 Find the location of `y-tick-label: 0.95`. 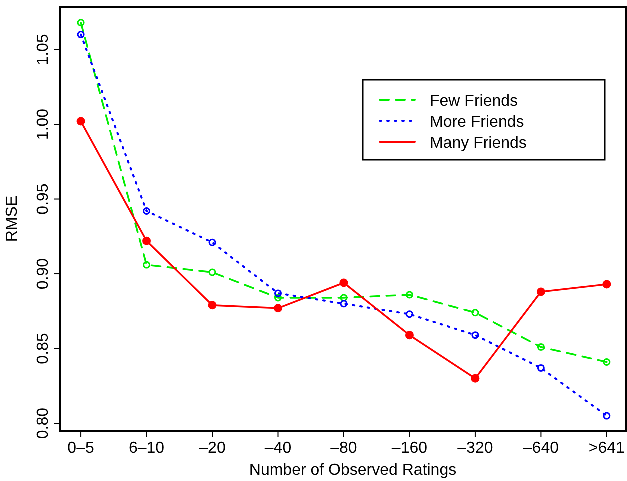

y-tick-label: 0.95 is located at coordinates (43, 199).